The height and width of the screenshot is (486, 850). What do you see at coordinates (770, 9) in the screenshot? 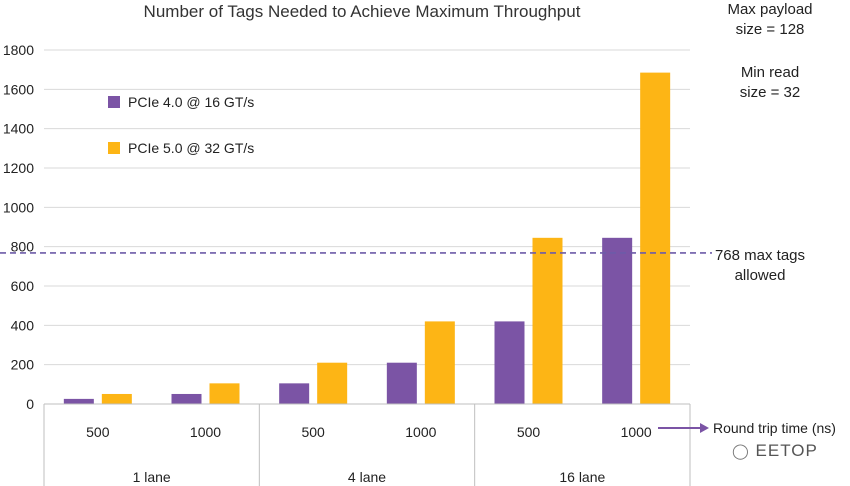
I see `max-payload-line1: Max payload` at bounding box center [770, 9].